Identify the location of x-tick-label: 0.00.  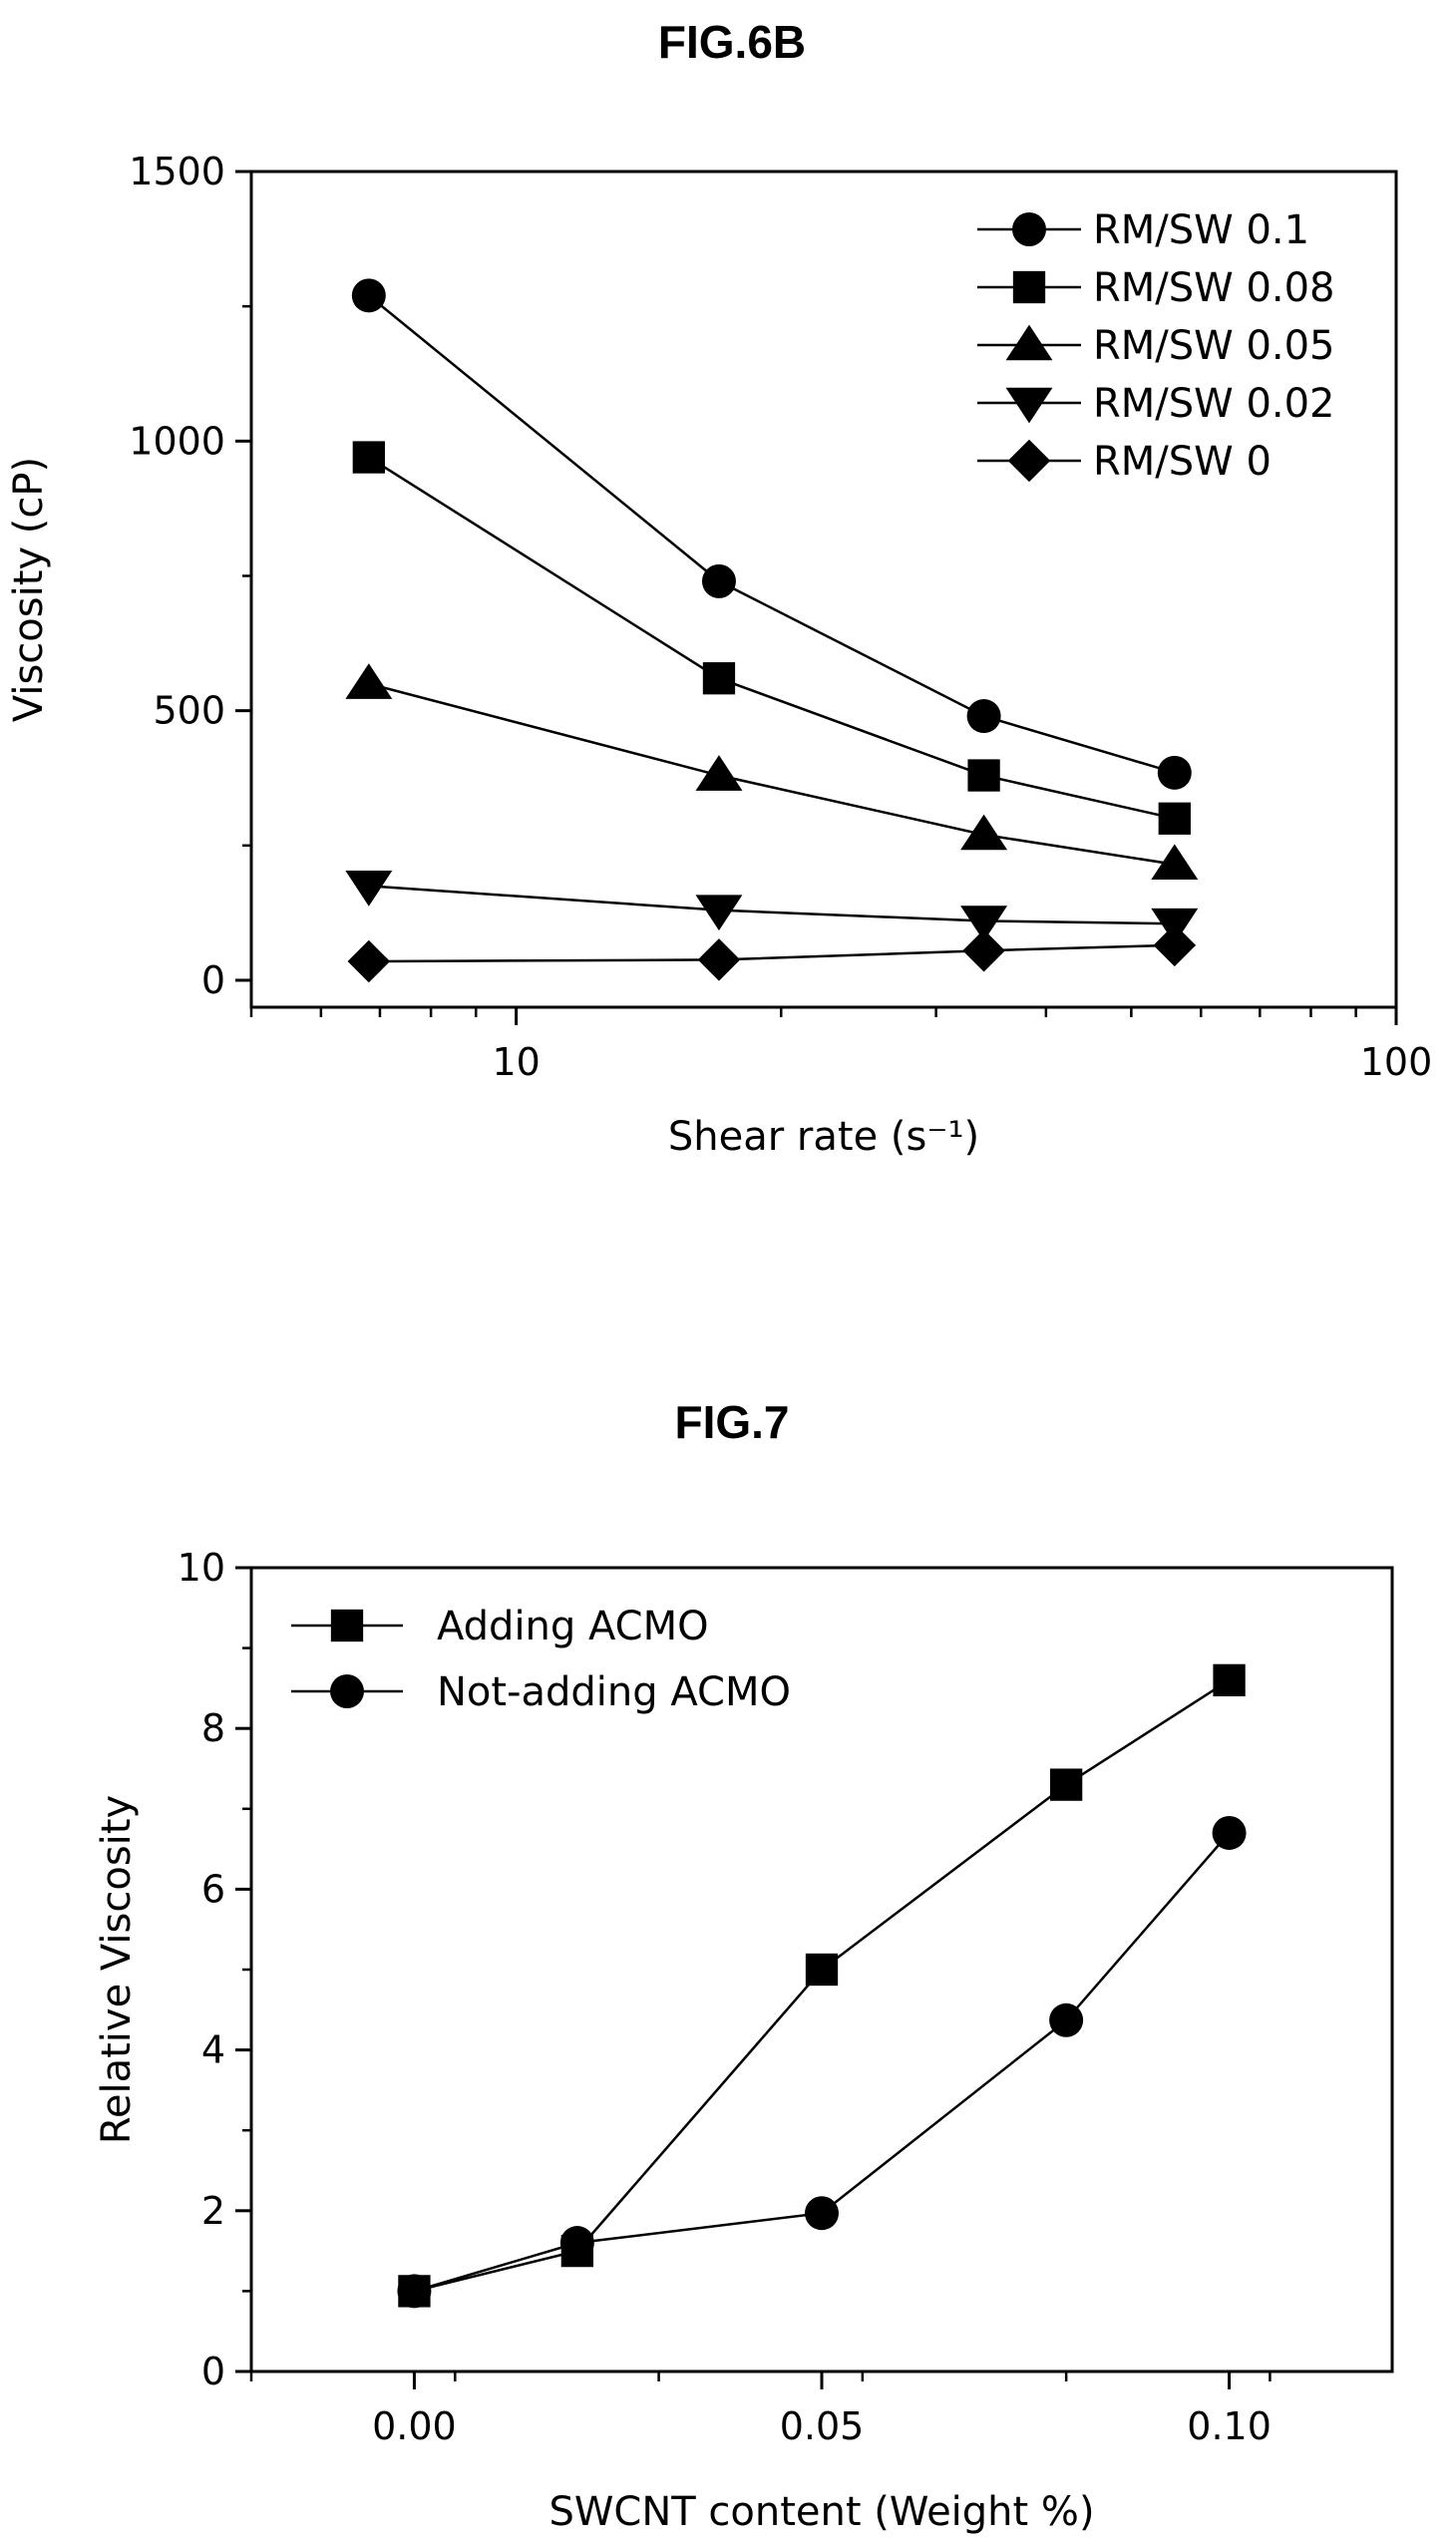
(414, 2426).